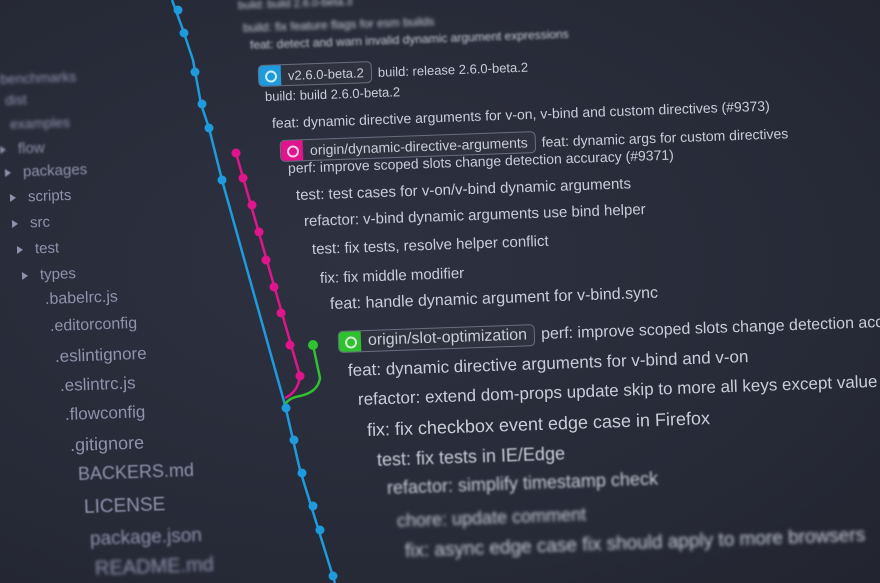 The image size is (880, 583). What do you see at coordinates (270, 75) in the screenshot?
I see `tag-icon` at bounding box center [270, 75].